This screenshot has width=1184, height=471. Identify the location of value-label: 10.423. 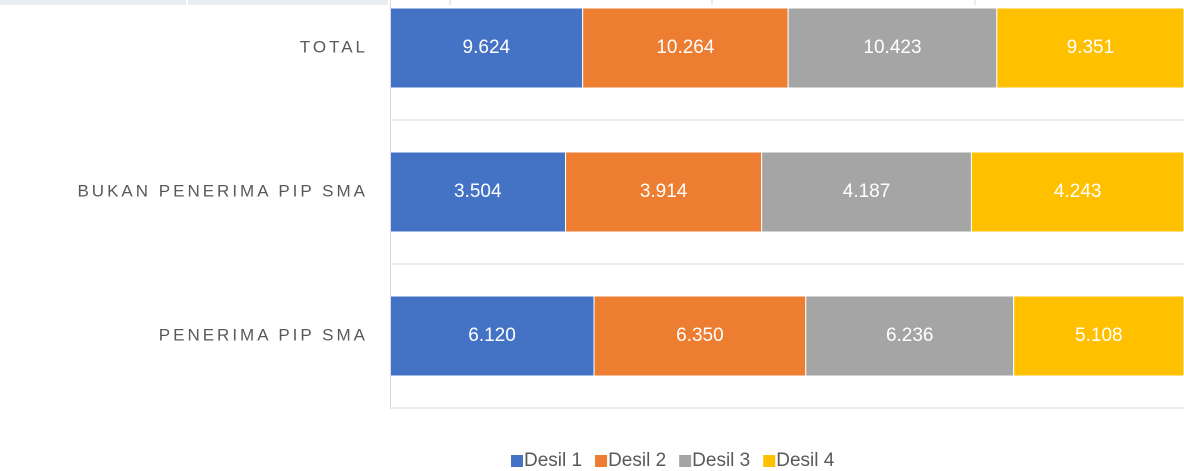
(892, 47).